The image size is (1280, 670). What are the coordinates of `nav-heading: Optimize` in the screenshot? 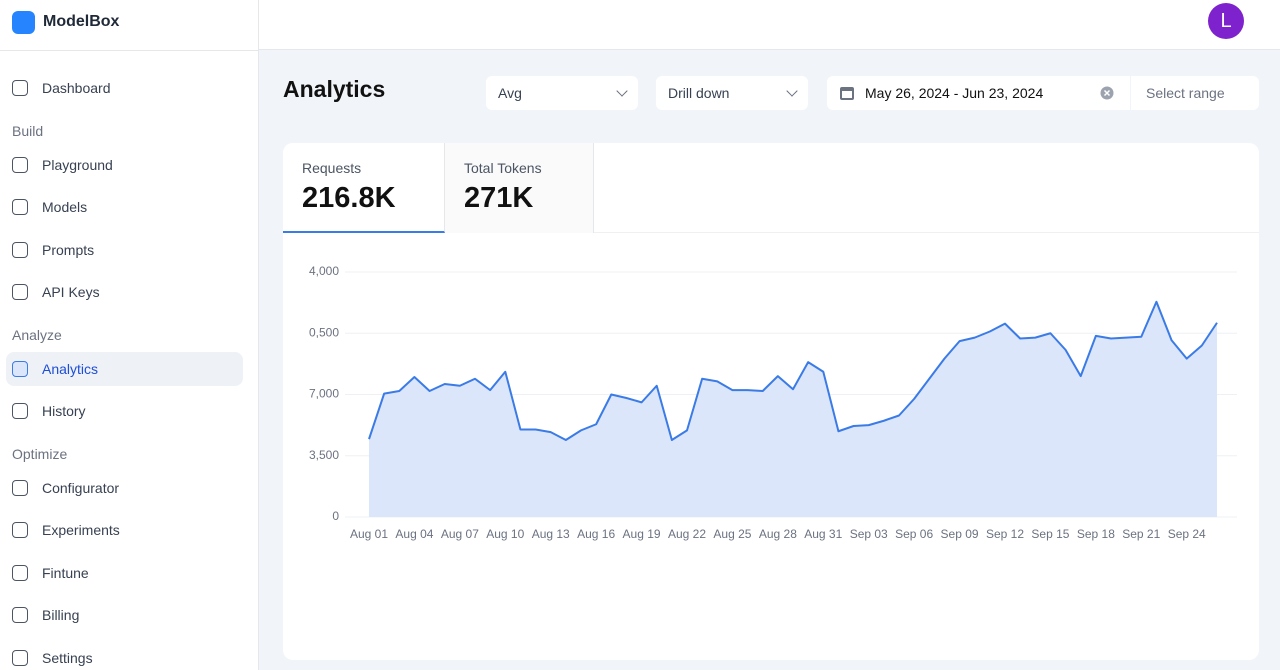 It's located at (40, 453).